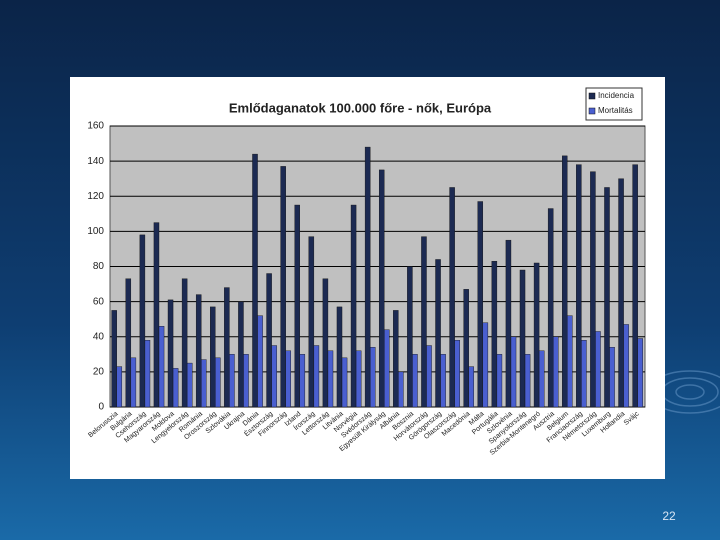 This screenshot has width=720, height=545. I want to click on y-tick-label: 140, so click(95, 161).